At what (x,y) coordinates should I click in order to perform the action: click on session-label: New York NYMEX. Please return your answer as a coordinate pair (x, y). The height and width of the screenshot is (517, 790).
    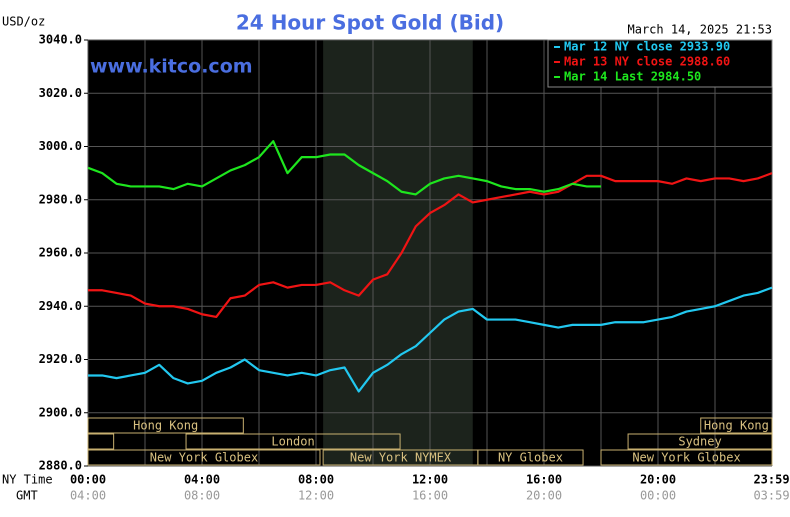
    Looking at the image, I should click on (401, 458).